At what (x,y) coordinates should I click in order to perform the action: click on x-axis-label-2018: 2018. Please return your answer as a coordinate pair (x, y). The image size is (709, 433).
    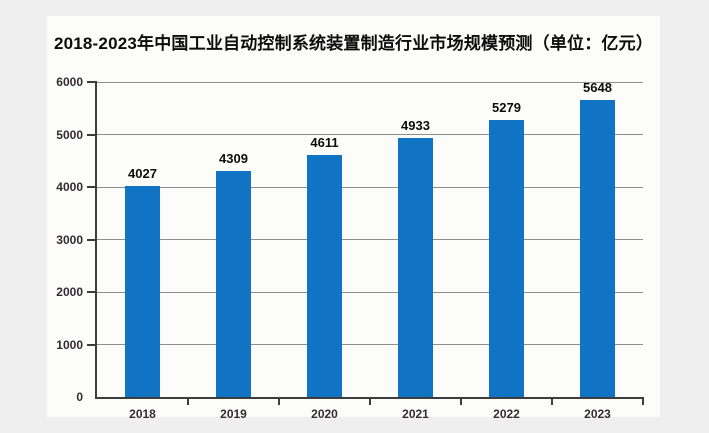
    Looking at the image, I should click on (142, 414).